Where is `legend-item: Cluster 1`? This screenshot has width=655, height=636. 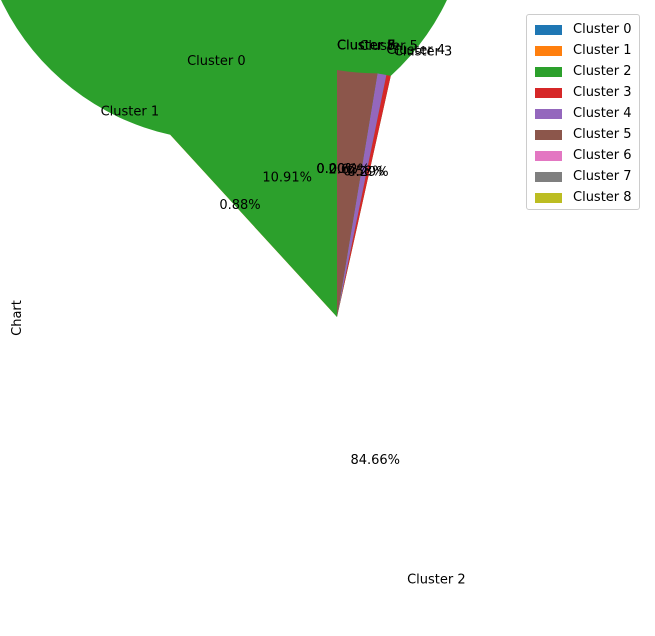
legend-item: Cluster 1 is located at coordinates (583, 50).